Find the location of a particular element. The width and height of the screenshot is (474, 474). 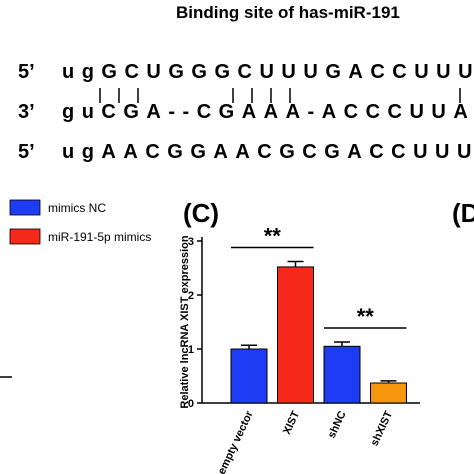

x-tick-label: empty vector is located at coordinates (236, 441).